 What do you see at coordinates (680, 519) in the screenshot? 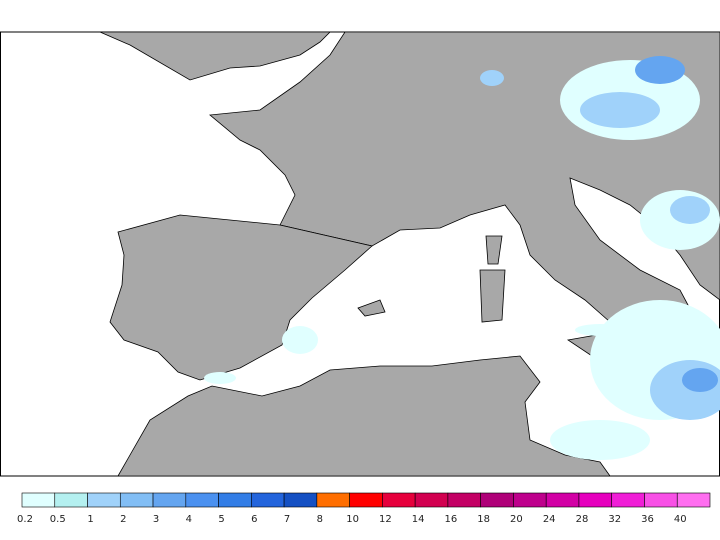
I see `colorbar-label: 40` at bounding box center [680, 519].